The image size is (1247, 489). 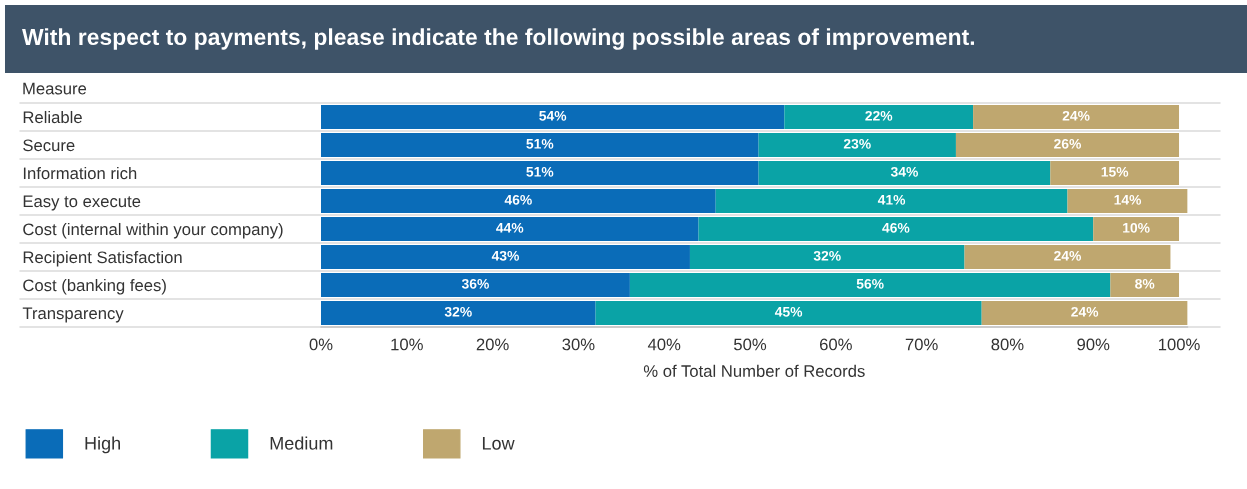 I want to click on x-tick-label: 40%, so click(x=664, y=344).